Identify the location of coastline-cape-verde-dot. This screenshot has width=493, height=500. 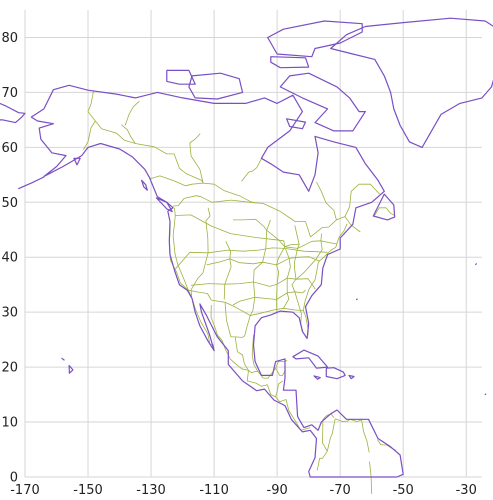
(485, 394).